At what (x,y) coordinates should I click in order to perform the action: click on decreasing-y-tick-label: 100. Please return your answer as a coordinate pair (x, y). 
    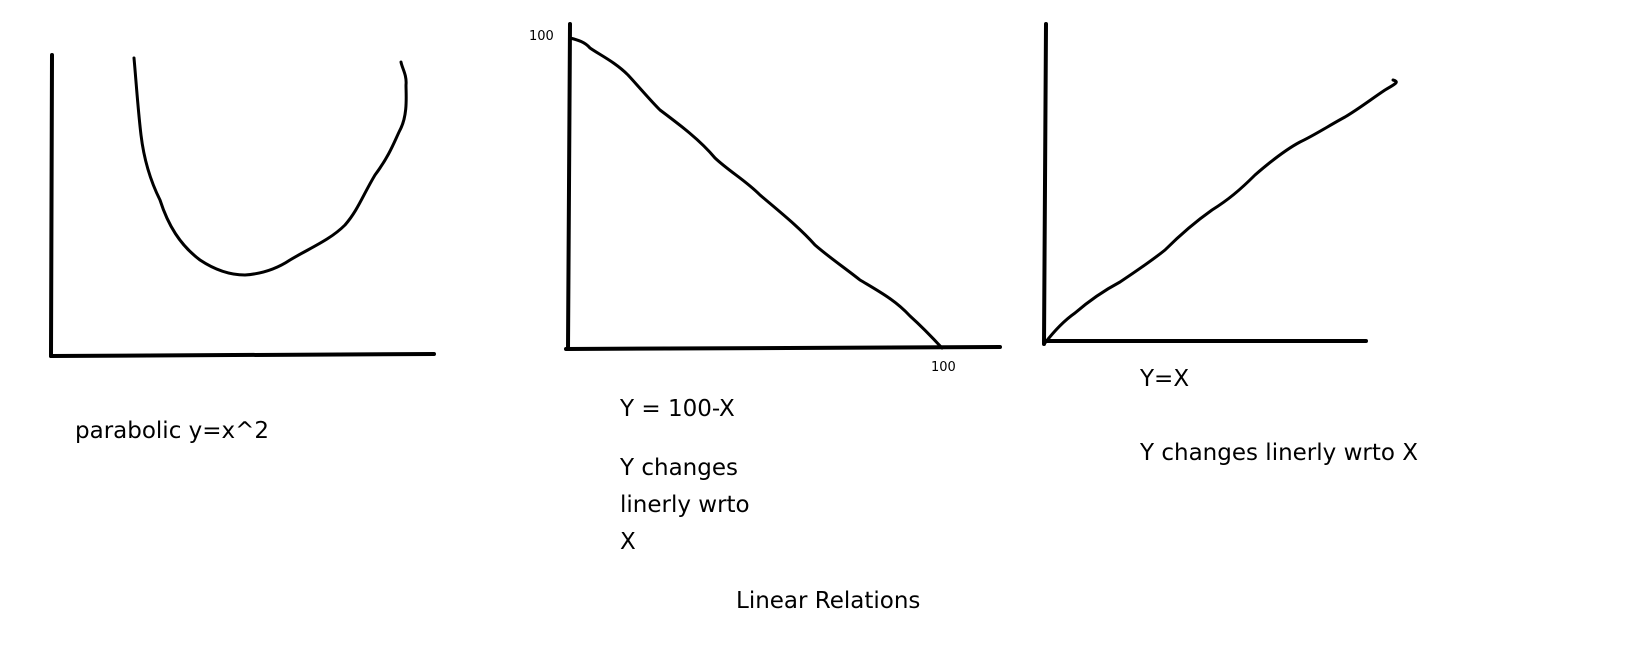
    Looking at the image, I should click on (541, 36).